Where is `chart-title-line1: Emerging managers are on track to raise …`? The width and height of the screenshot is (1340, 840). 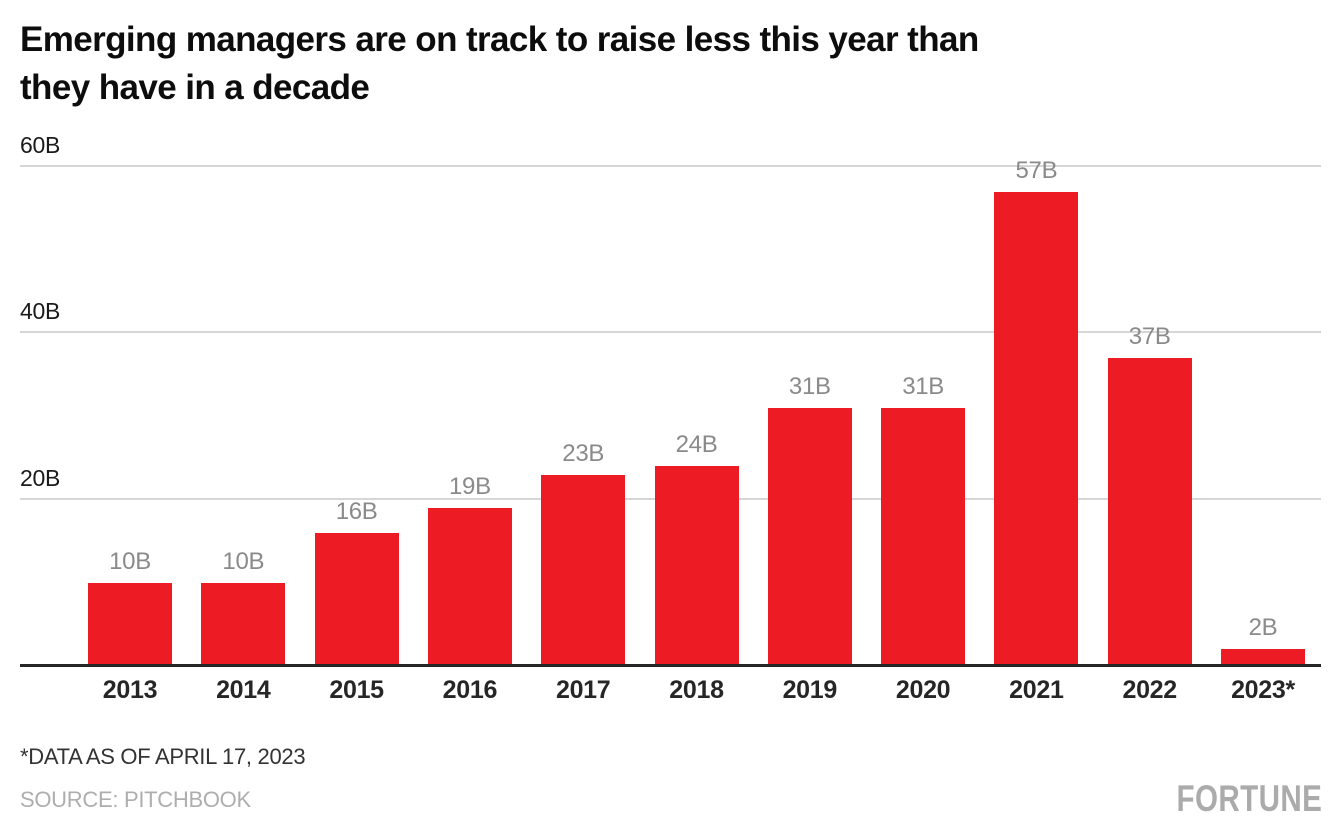 chart-title-line1: Emerging managers are on track to raise … is located at coordinates (499, 39).